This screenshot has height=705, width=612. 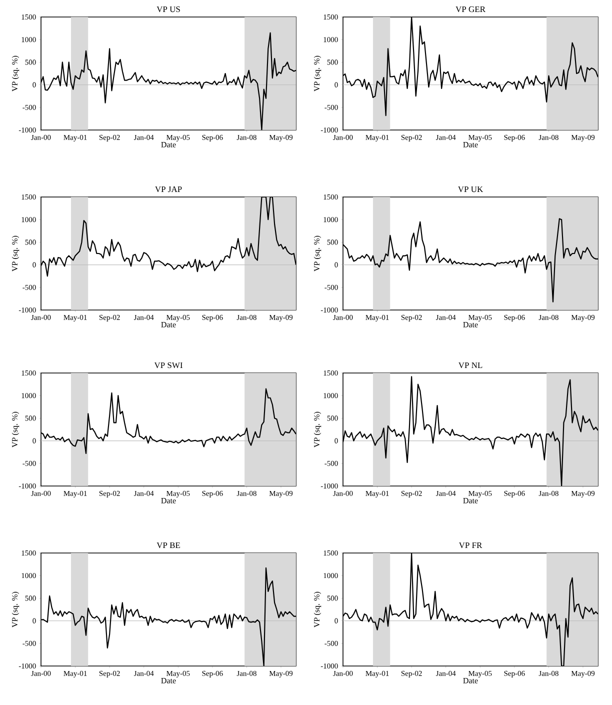 What do you see at coordinates (168, 189) in the screenshot?
I see `chart-title: VP JAP` at bounding box center [168, 189].